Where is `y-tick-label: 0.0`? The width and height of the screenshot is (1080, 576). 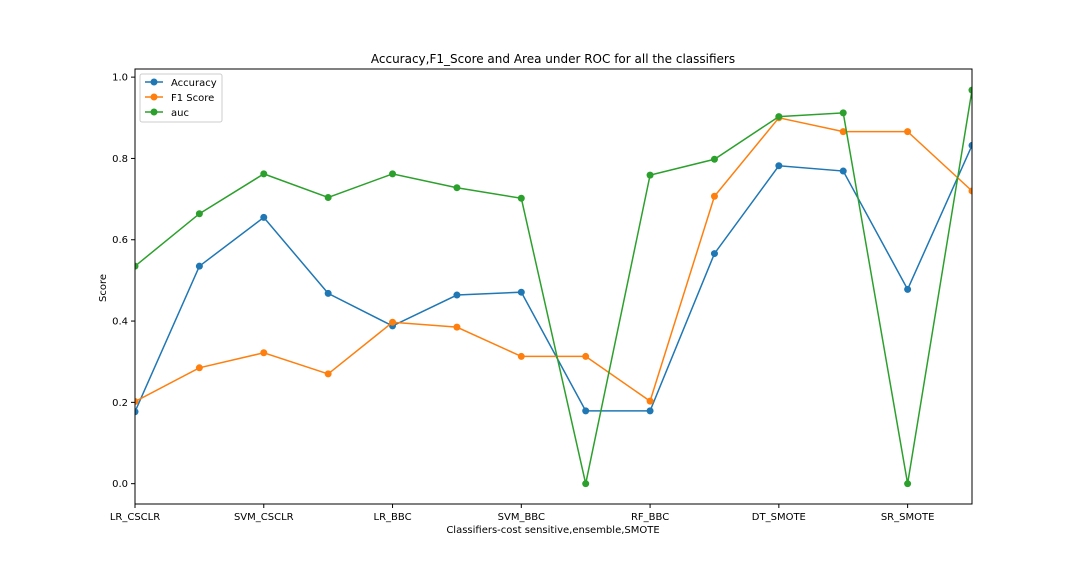 y-tick-label: 0.0 is located at coordinates (120, 484).